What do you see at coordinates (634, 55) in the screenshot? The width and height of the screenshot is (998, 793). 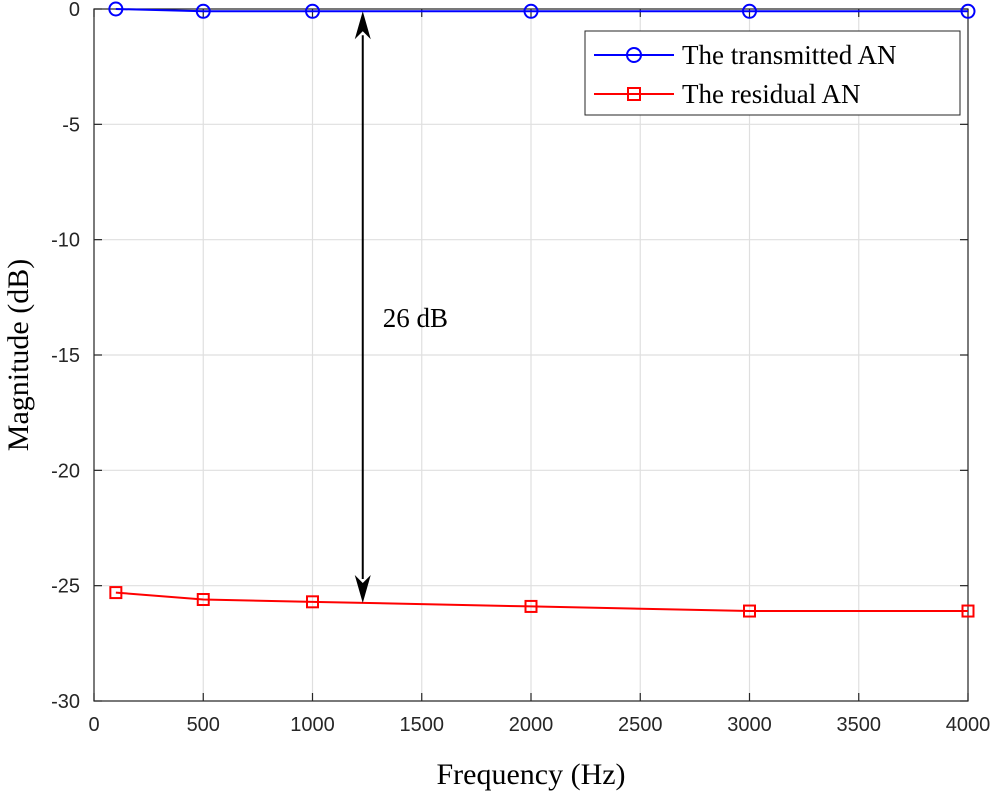 I see `legend-marker-circle` at bounding box center [634, 55].